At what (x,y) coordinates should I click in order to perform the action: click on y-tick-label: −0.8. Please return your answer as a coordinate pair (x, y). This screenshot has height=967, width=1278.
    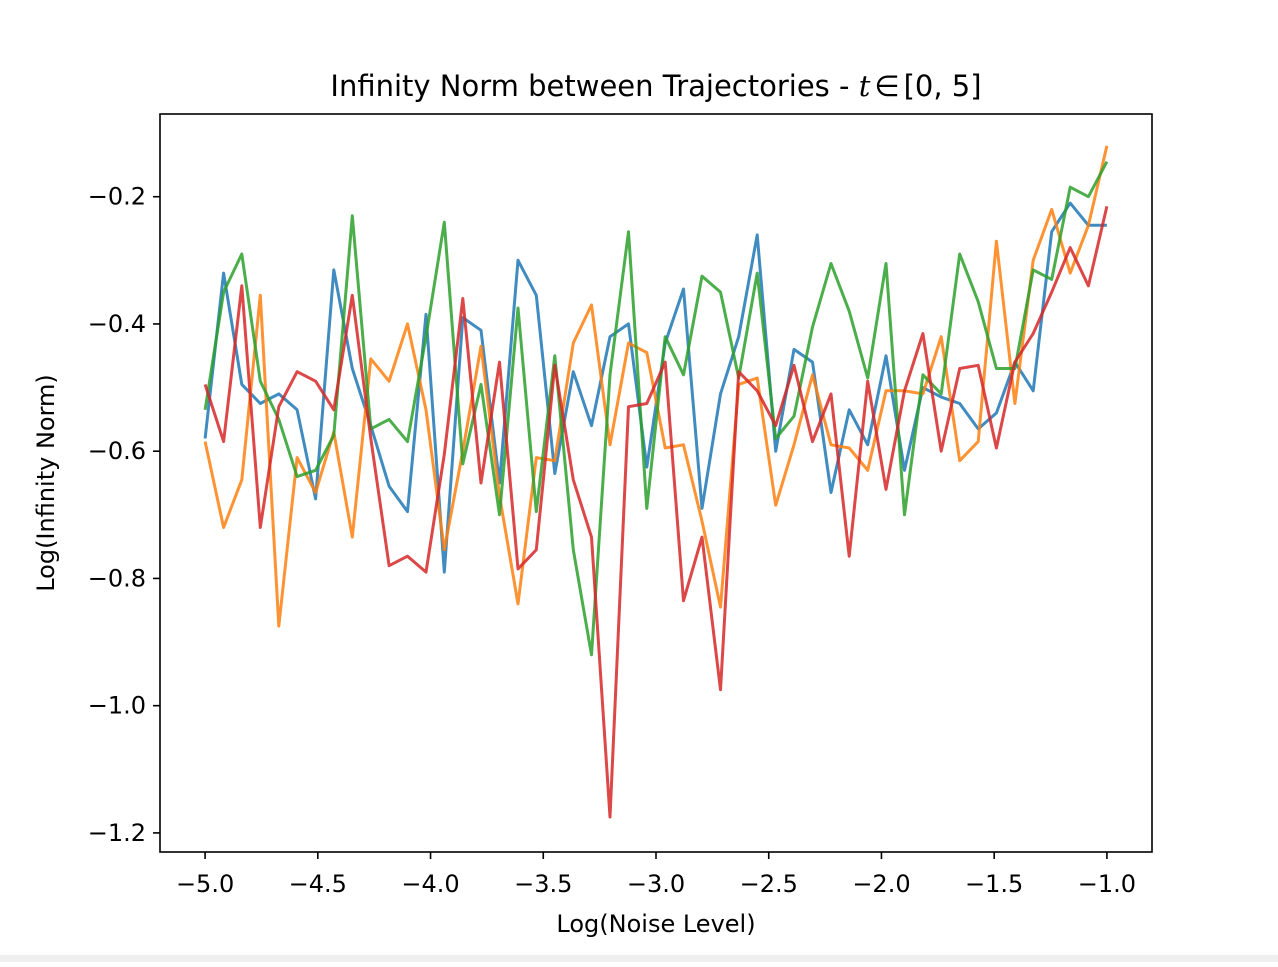
    Looking at the image, I should click on (117, 578).